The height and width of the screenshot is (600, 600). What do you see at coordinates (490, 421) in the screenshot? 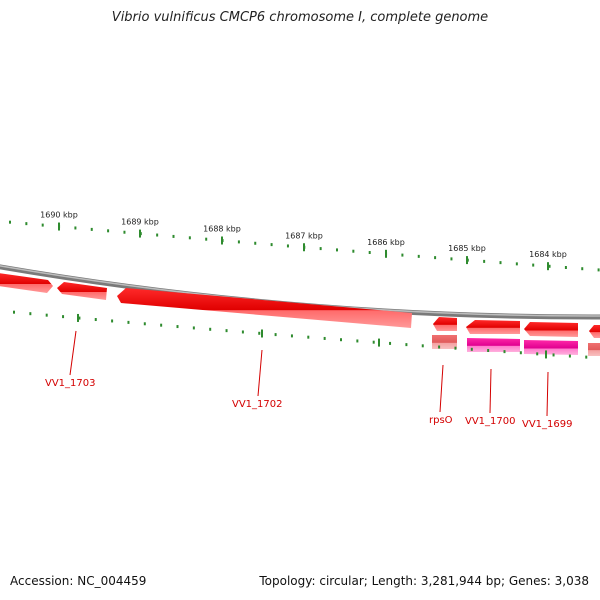
I see `gene-label-vv1-1700: VV1_1700` at bounding box center [490, 421].